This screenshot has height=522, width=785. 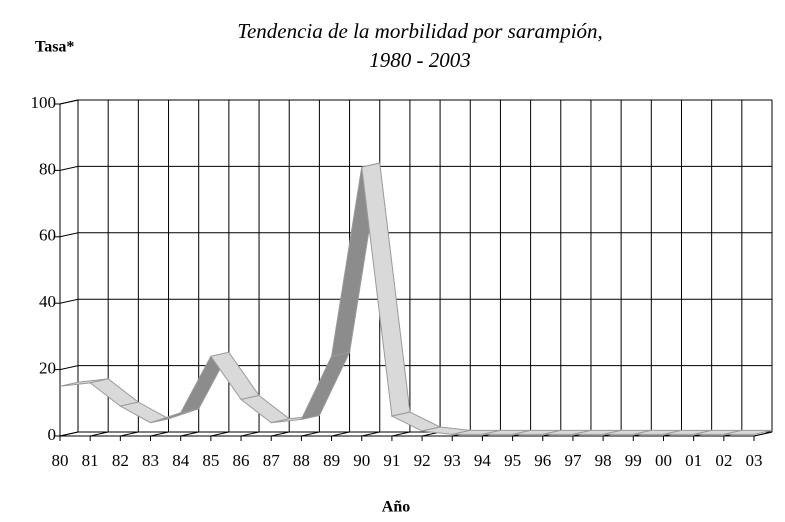 What do you see at coordinates (54, 47) in the screenshot?
I see `y-axis-label: Tasa*` at bounding box center [54, 47].